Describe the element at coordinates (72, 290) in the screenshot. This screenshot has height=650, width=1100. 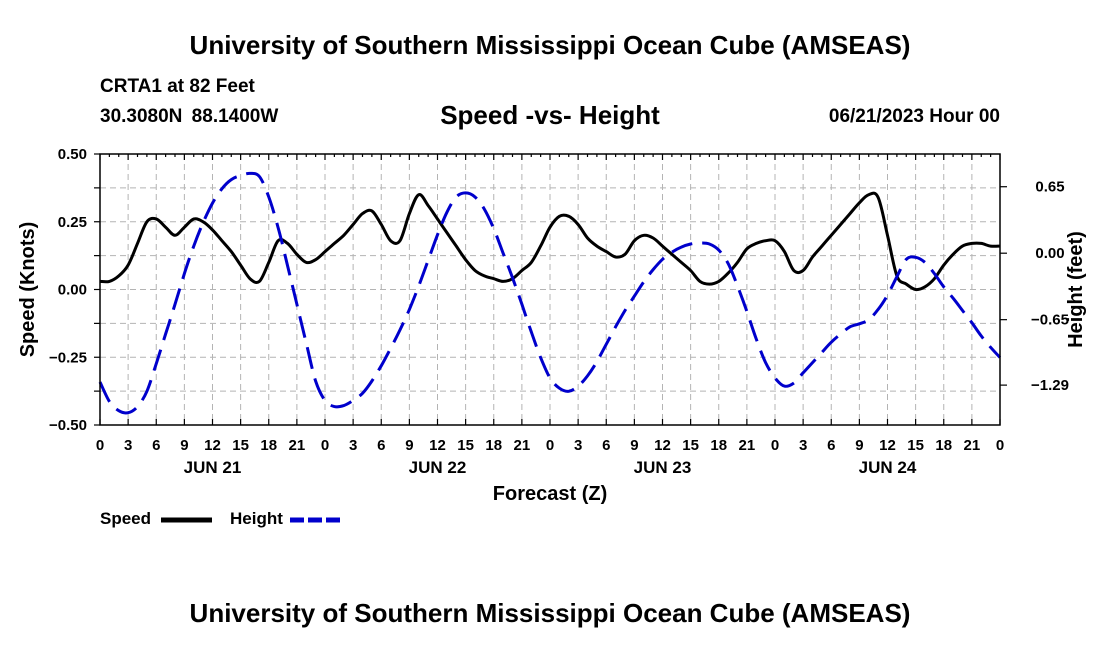
I see `y-tick-label: 0.00` at that location.